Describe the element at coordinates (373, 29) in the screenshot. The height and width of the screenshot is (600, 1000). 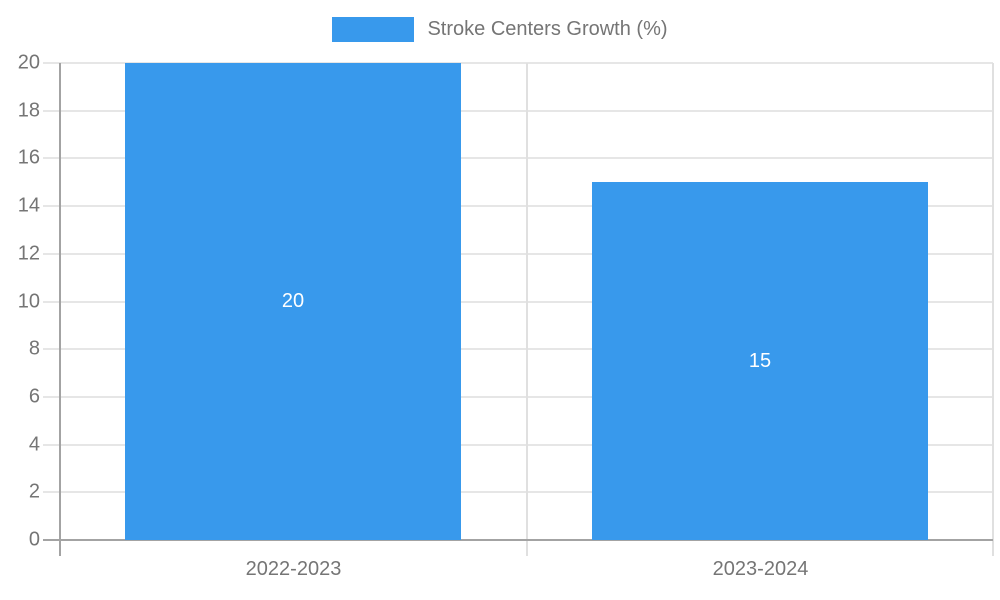
I see `legend-swatch-icon` at that location.